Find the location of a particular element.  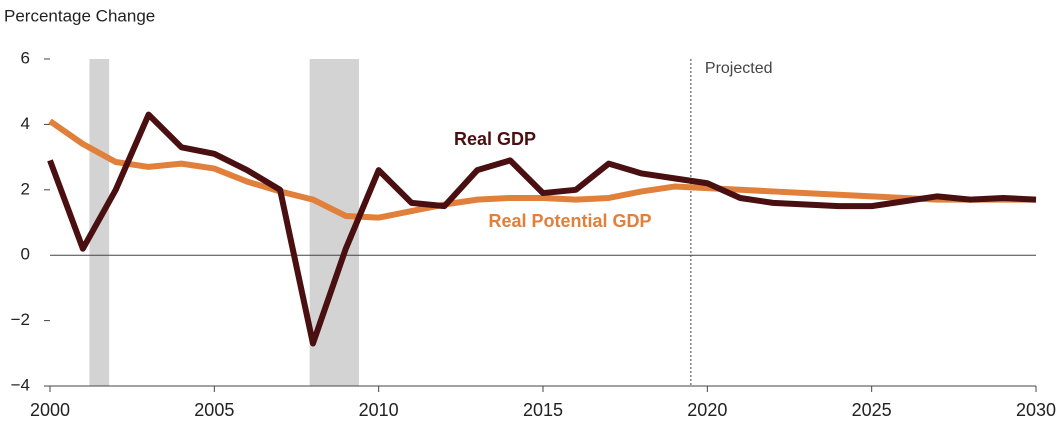

y-tick-label: 2 is located at coordinates (25, 188).